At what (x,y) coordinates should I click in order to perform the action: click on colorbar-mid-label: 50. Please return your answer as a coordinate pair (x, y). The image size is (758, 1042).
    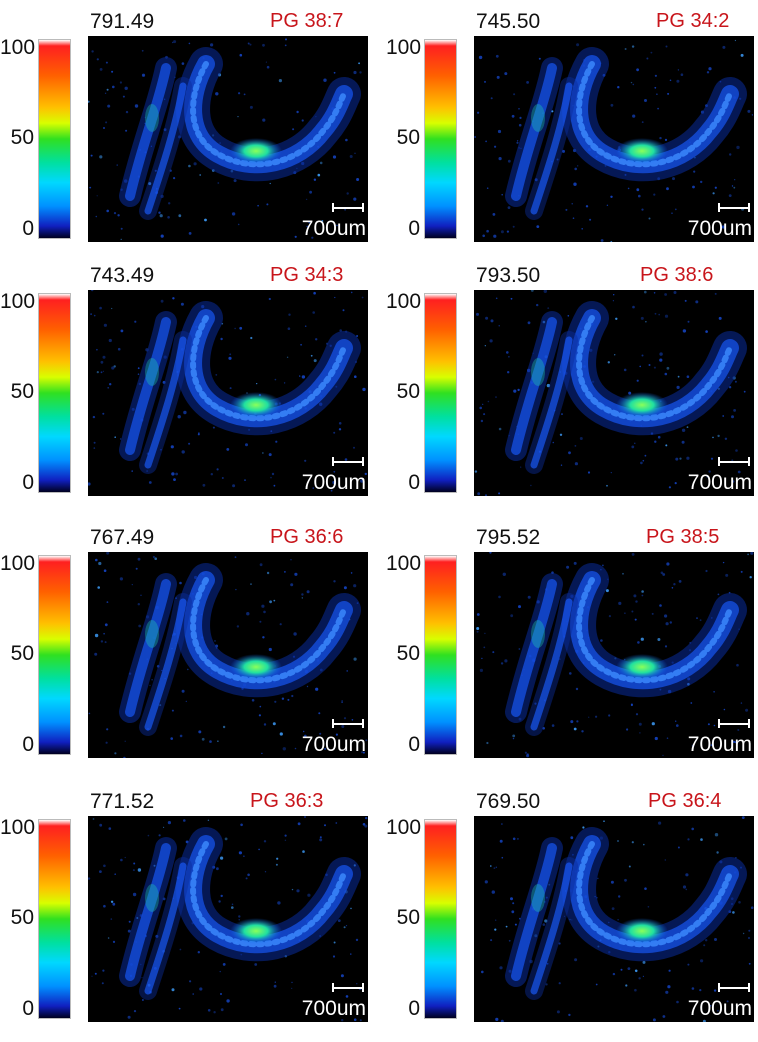
    Looking at the image, I should click on (22, 391).